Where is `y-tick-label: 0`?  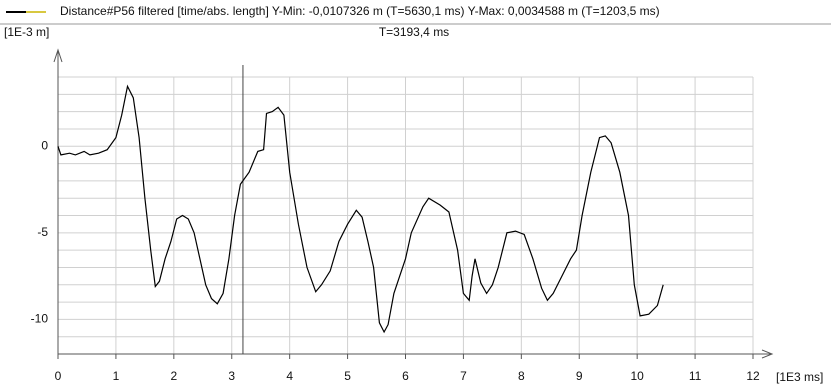
y-tick-label: 0 is located at coordinates (44, 145).